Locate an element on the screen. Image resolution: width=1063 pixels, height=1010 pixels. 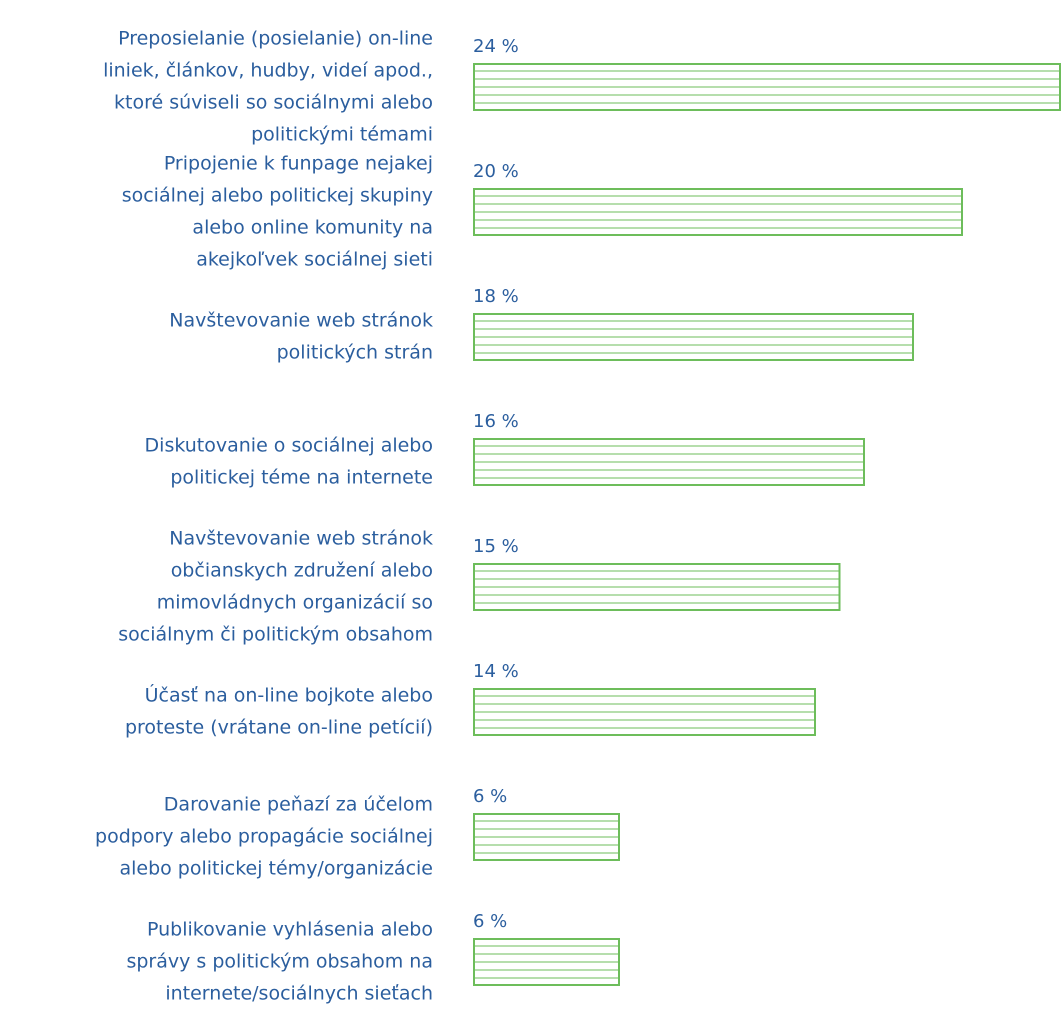
value-label: 14 % is located at coordinates (496, 671).